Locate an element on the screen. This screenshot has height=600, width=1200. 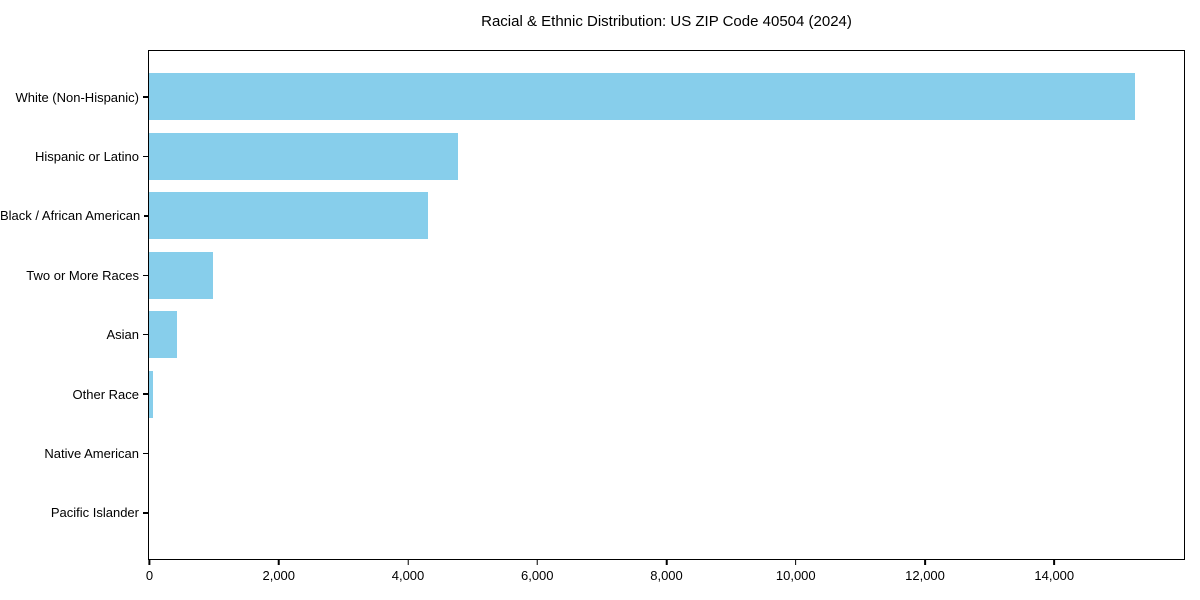
x-tick-label: 6,000 is located at coordinates (537, 575).